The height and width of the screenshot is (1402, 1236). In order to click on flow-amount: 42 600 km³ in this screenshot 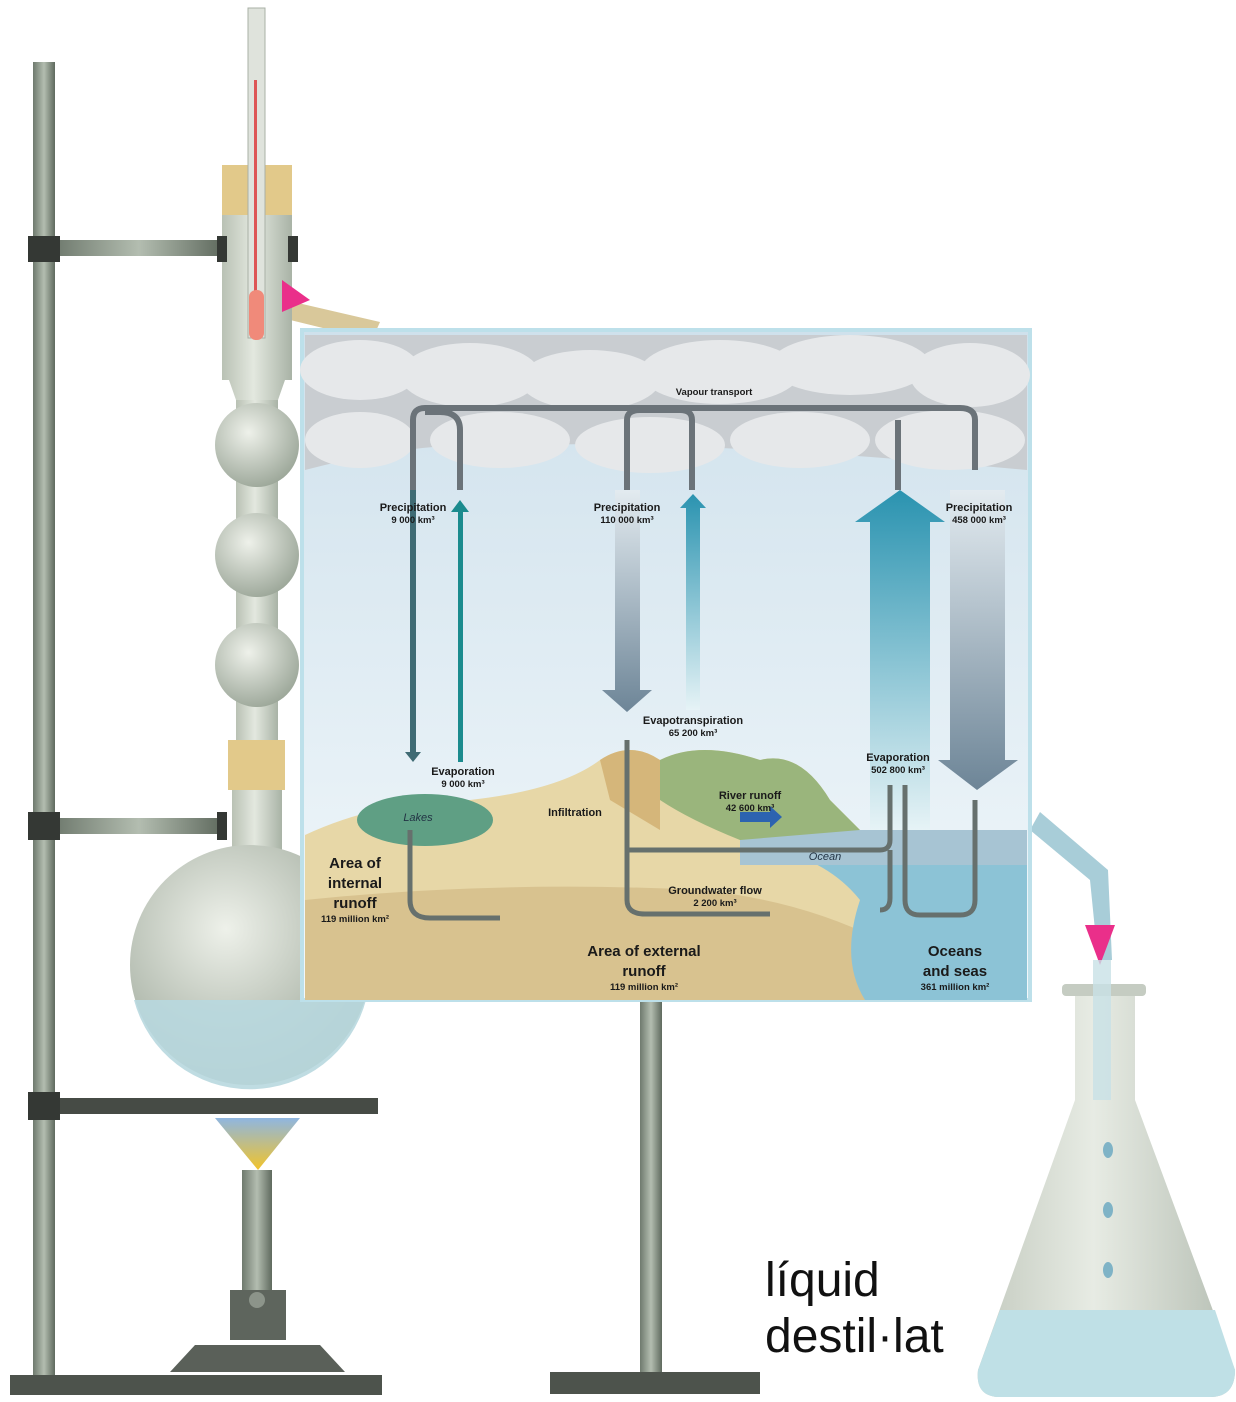, I will do `click(750, 808)`.